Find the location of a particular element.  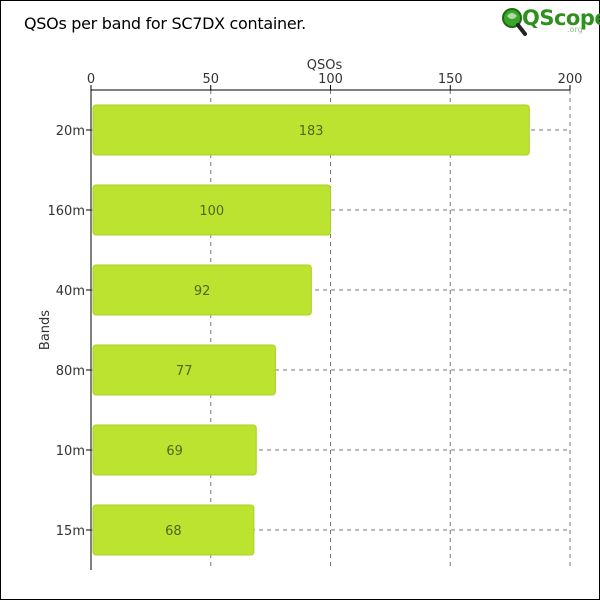

y-tick-label: 40m is located at coordinates (70, 291).